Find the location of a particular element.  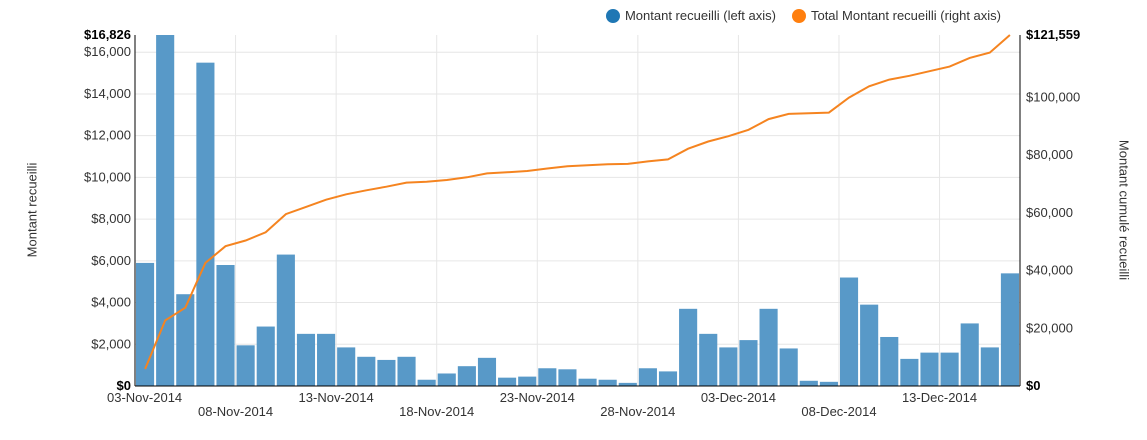

x-tick-label: 08-Nov-2014 is located at coordinates (235, 411).